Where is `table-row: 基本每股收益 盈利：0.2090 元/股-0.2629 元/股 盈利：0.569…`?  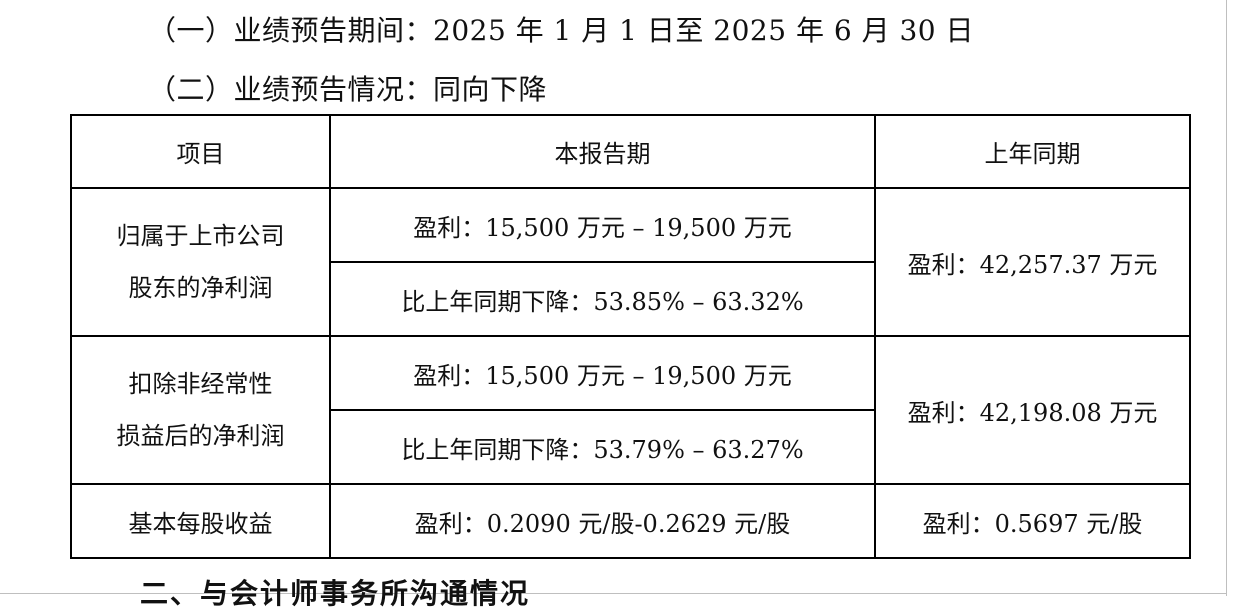 table-row: 基本每股收益 盈利：0.2090 元/股-0.2629 元/股 盈利：0.569… is located at coordinates (630, 521).